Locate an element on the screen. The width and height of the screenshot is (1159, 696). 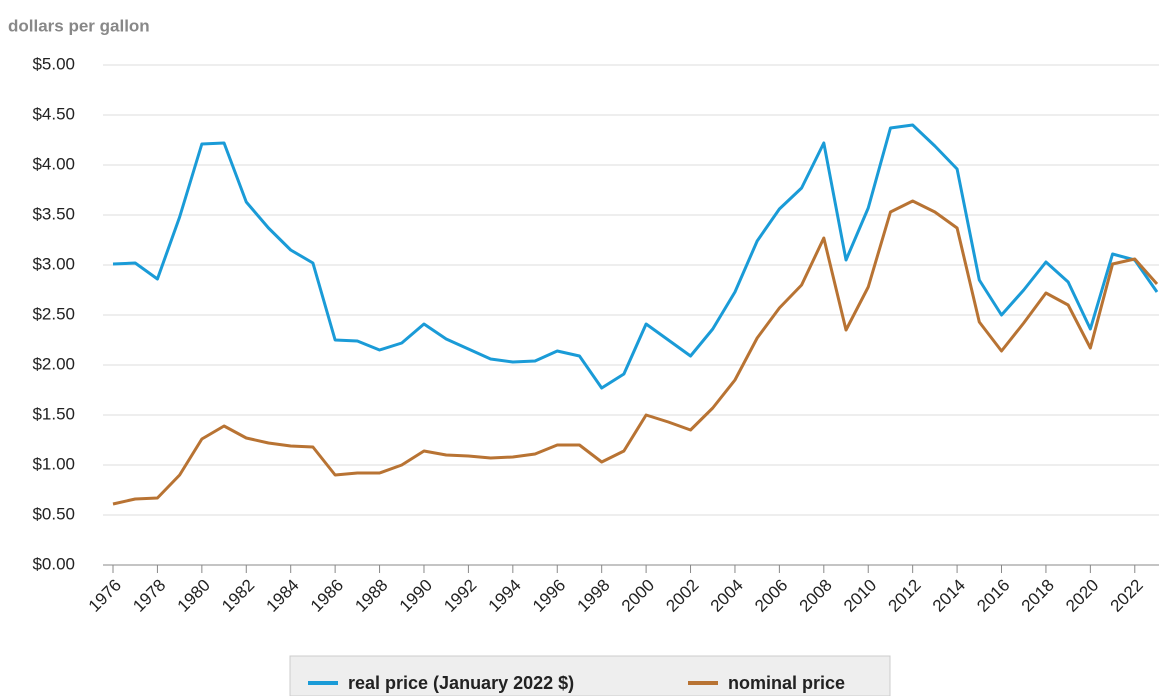
x-tick-label: 2002 is located at coordinates (682, 596).